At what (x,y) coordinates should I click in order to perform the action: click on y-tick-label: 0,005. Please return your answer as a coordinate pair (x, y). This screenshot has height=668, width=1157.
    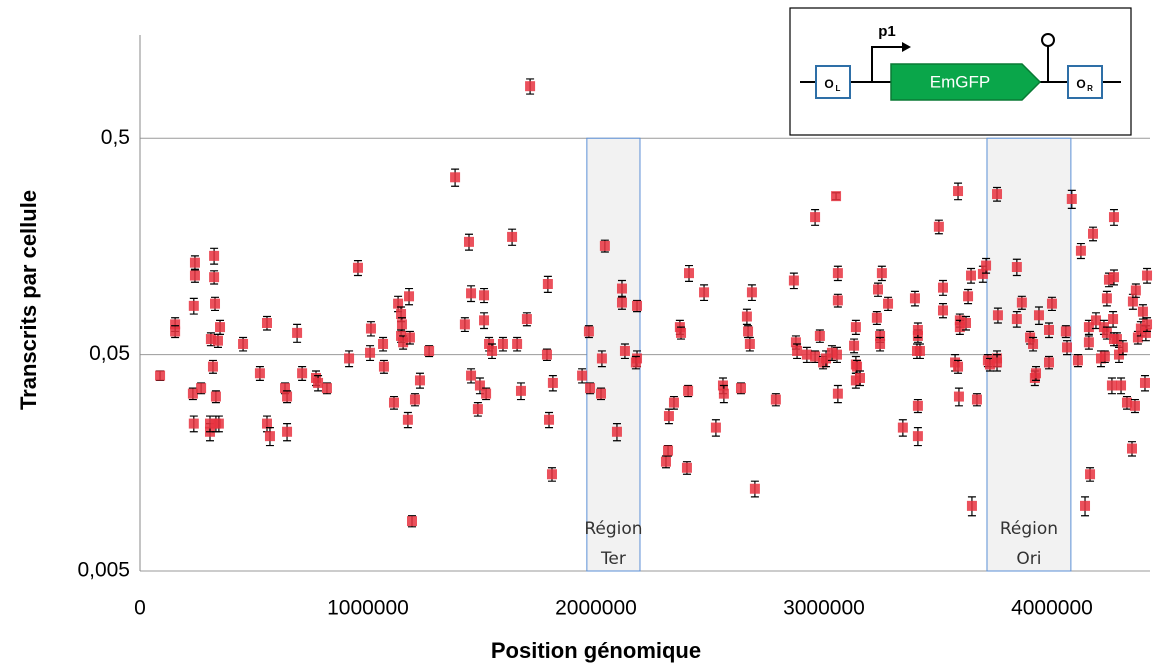
    Looking at the image, I should click on (103, 570).